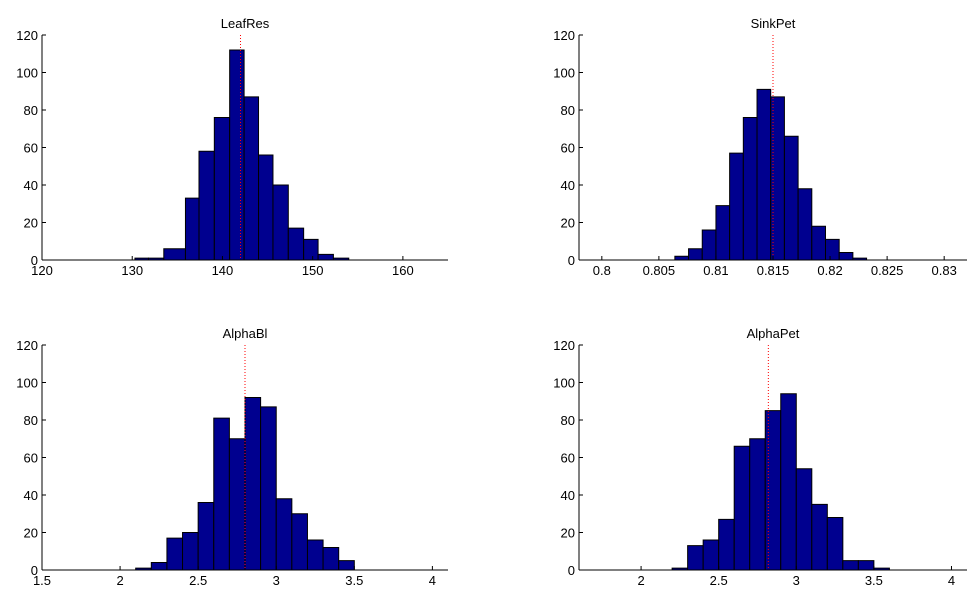  I want to click on x-tick-label: 150, so click(313, 270).